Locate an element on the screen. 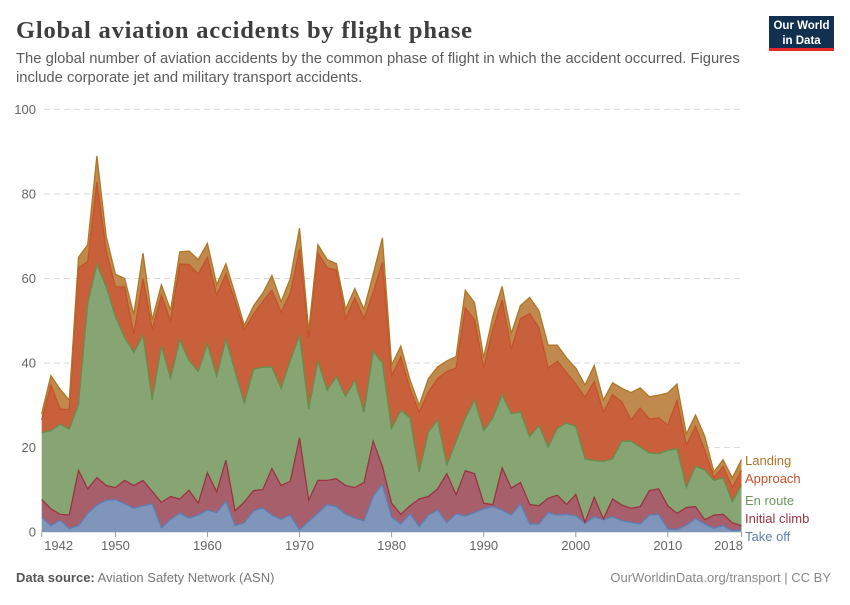  svg-text: 1970 is located at coordinates (299, 545).